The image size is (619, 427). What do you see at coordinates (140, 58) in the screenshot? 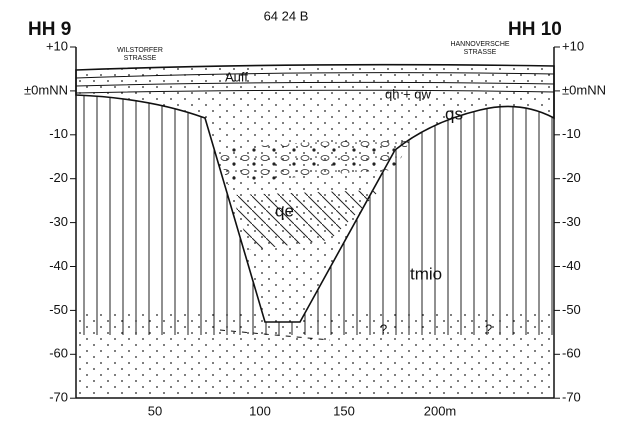
I see `street-left: STRASSE` at bounding box center [140, 58].